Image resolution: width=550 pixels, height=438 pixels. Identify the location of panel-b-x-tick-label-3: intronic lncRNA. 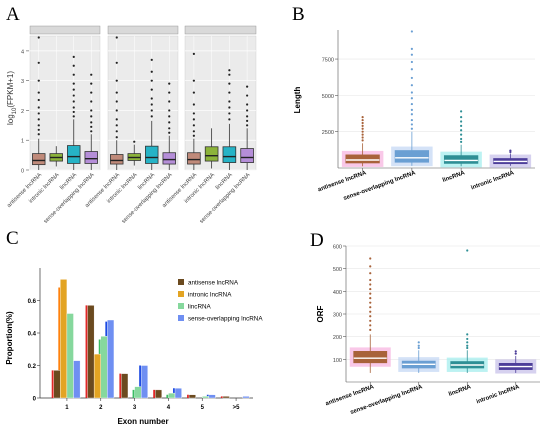
(492, 180).